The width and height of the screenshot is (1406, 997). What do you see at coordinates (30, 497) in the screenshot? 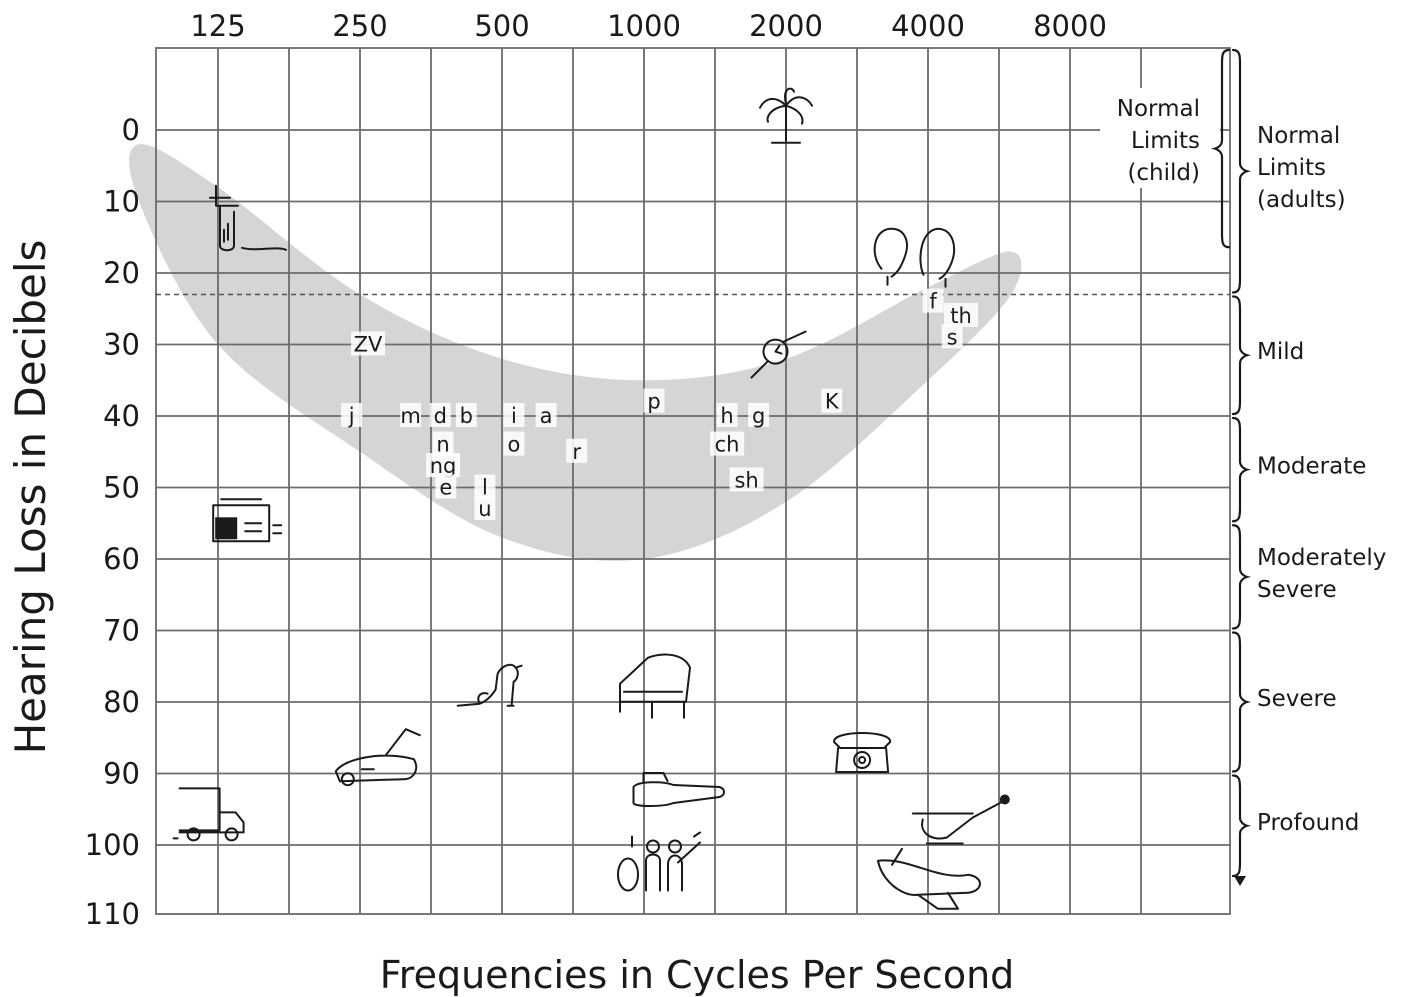
I see `y-axis-title: Hearing Loss in Decibels` at bounding box center [30, 497].